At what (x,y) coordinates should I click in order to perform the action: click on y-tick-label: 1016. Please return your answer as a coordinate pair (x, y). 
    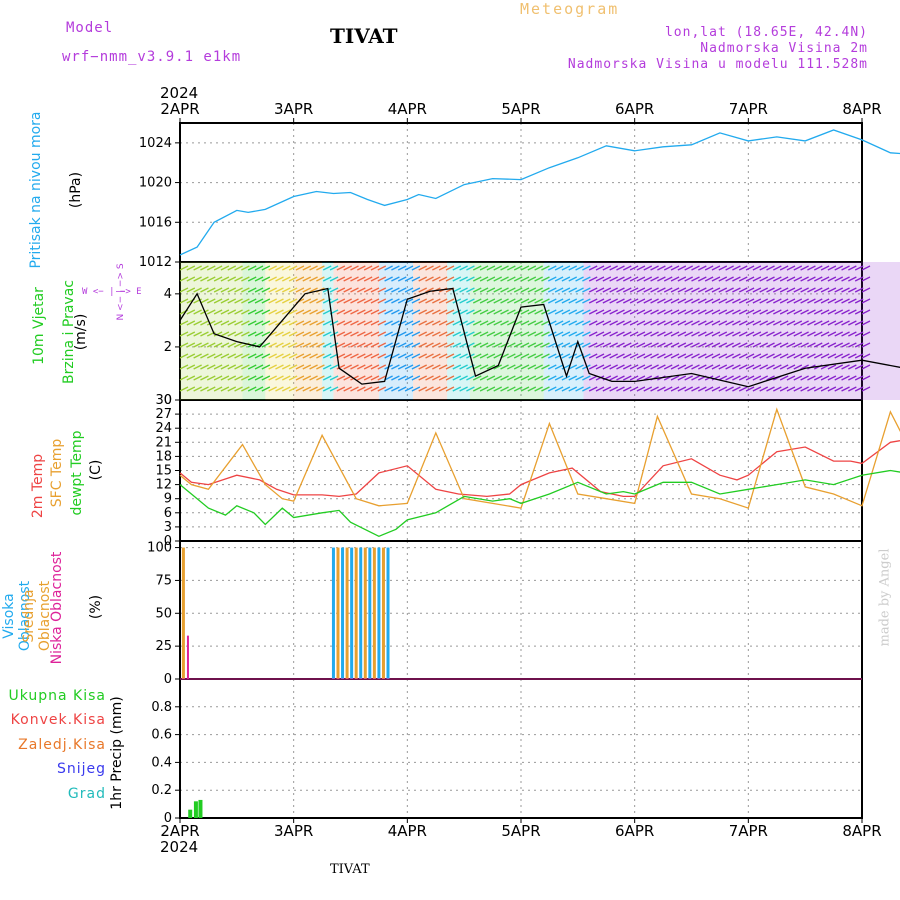
    Looking at the image, I should click on (155, 222).